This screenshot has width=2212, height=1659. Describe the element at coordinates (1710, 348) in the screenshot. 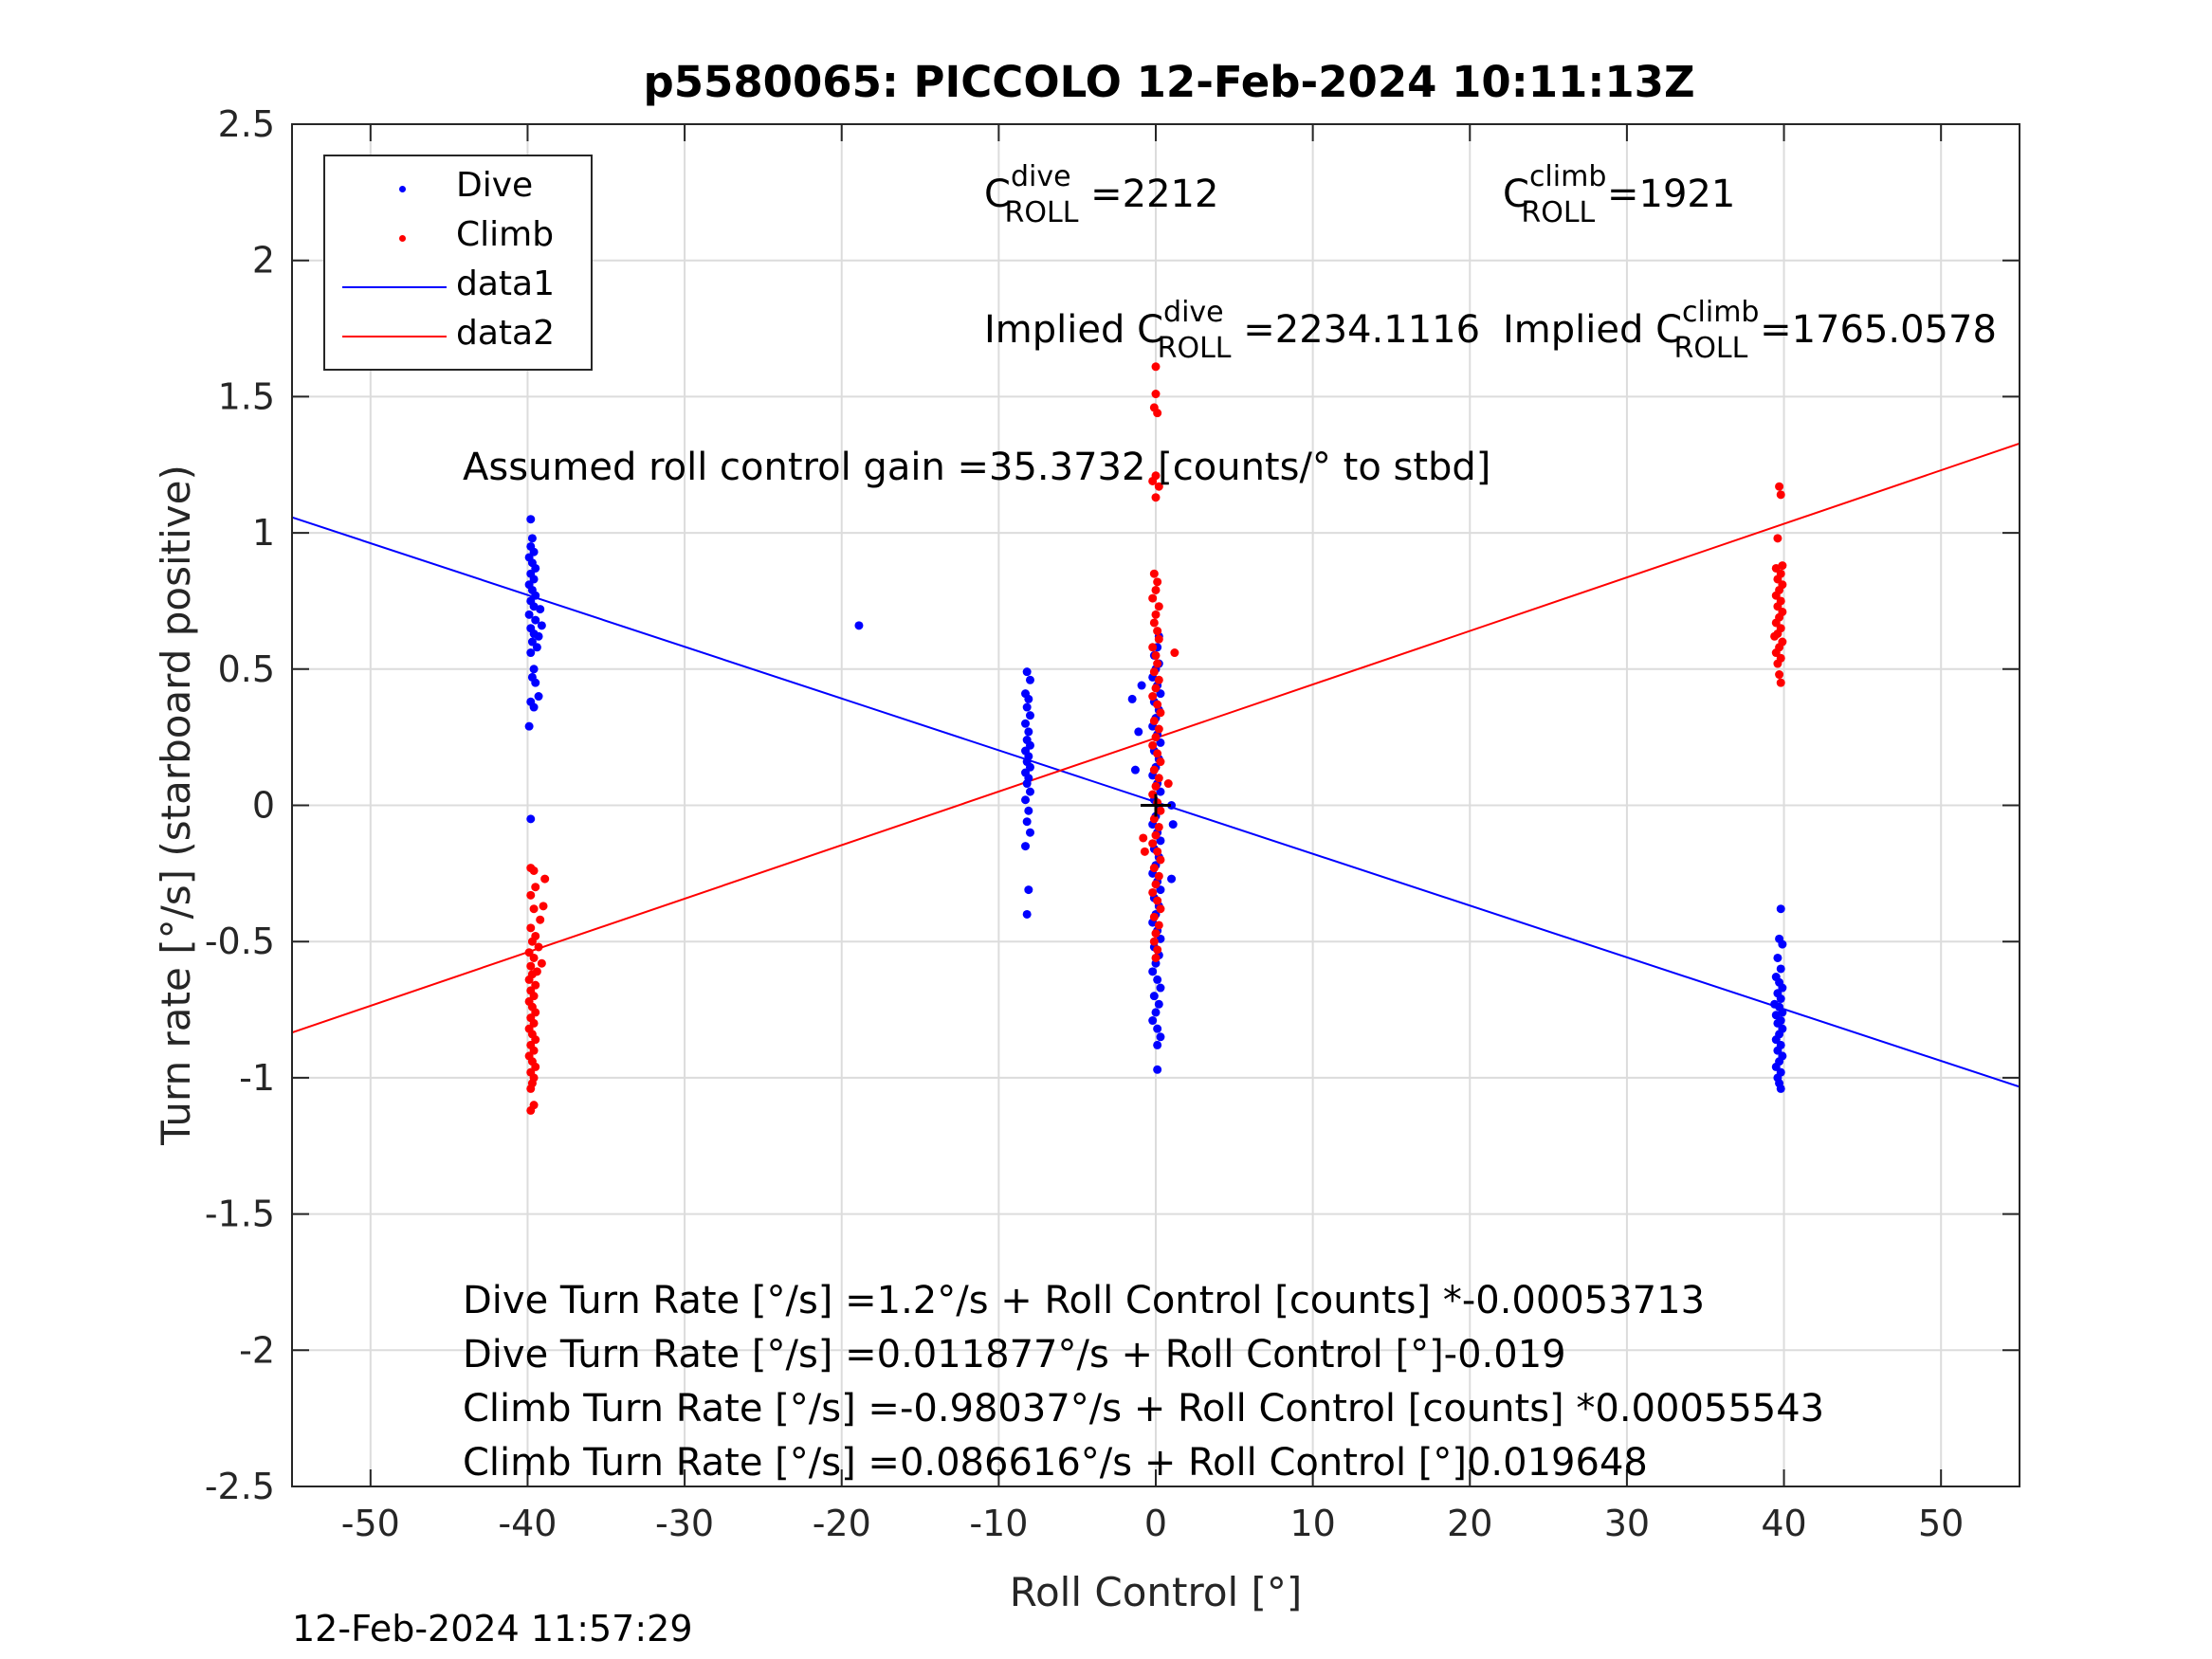

I see `subscript: ROLL` at that location.